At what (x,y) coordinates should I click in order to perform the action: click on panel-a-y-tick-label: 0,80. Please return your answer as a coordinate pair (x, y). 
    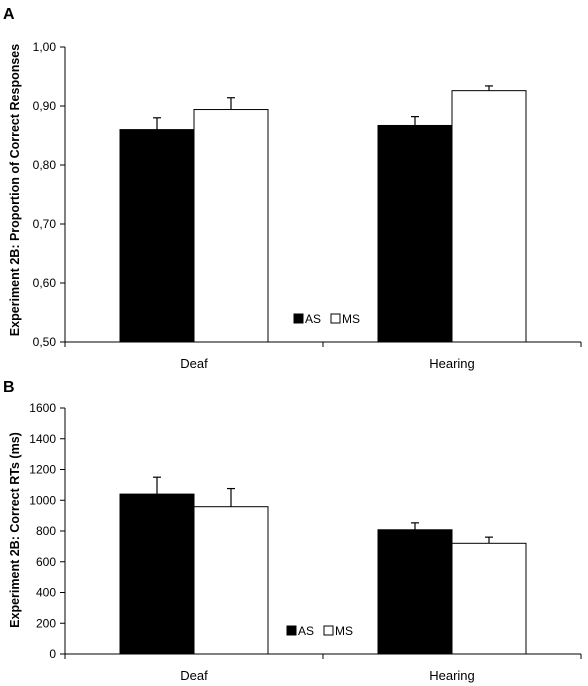
    Looking at the image, I should click on (45, 165).